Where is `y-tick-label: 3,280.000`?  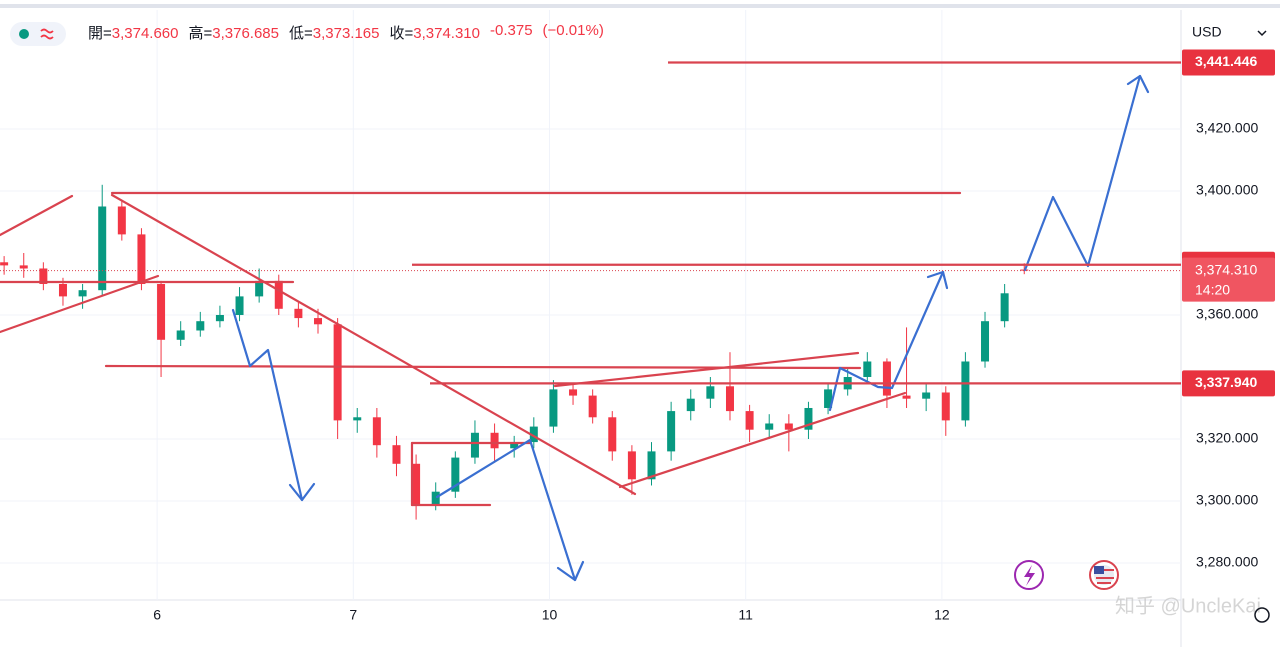
y-tick-label: 3,280.000 is located at coordinates (1227, 562).